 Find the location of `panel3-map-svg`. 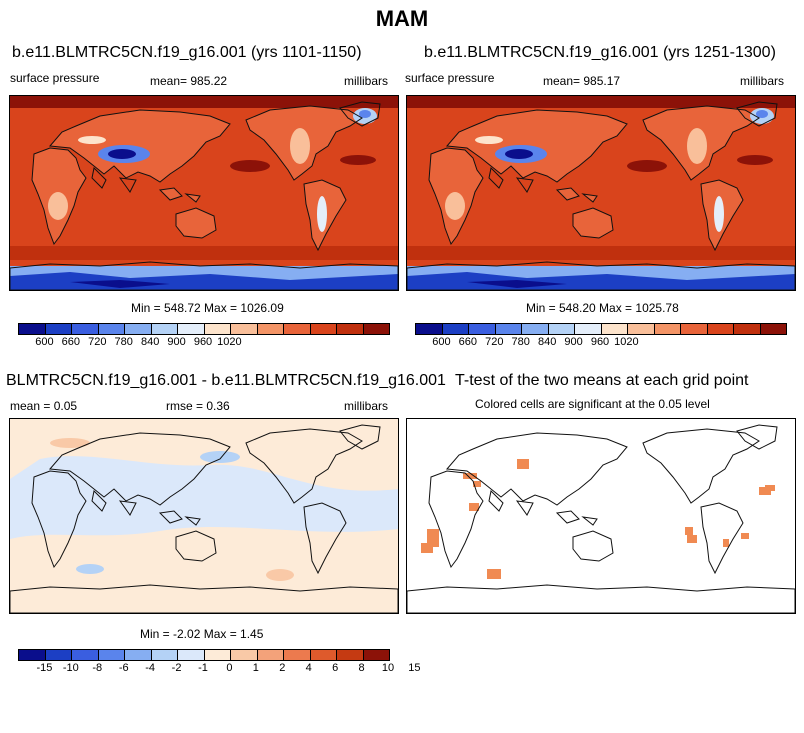

panel3-map-svg is located at coordinates (204, 516).